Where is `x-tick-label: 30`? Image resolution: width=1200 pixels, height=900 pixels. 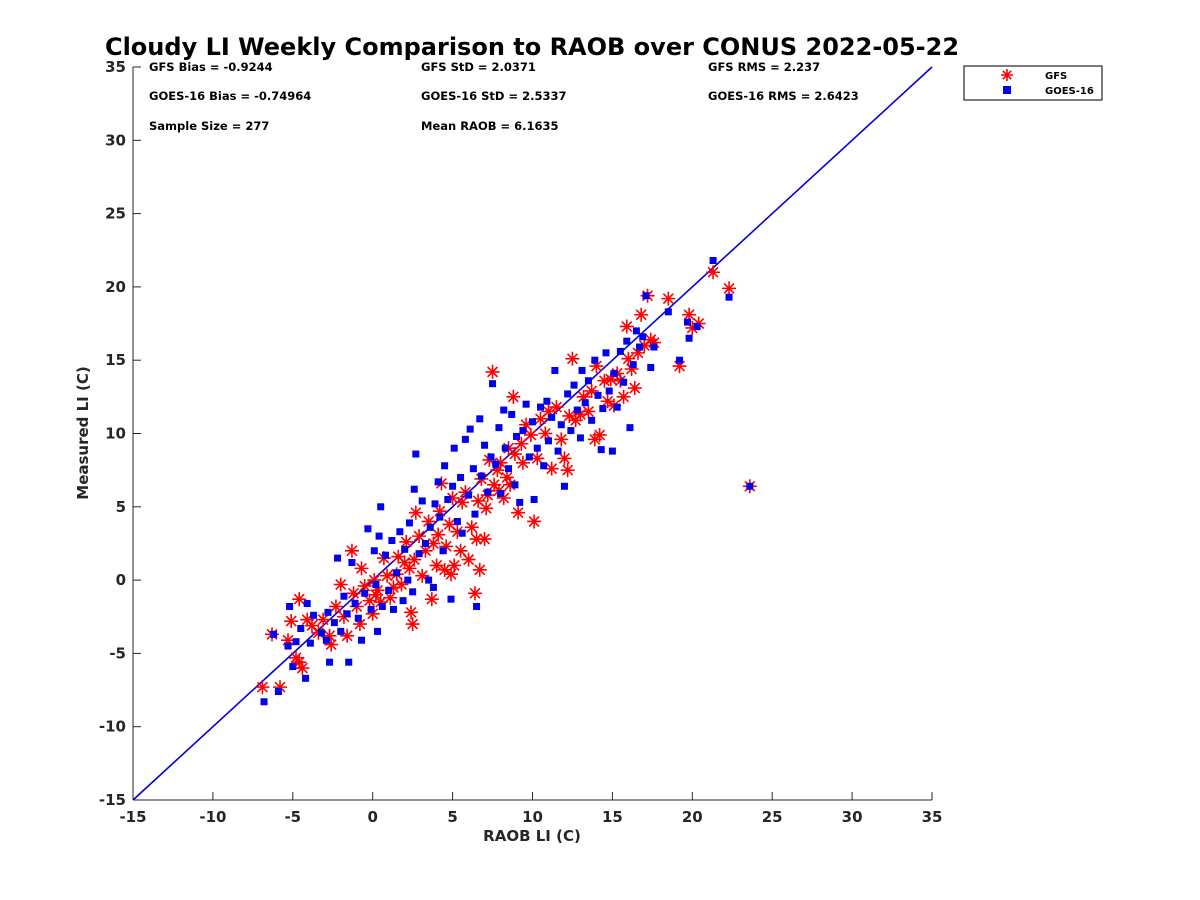 x-tick-label: 30 is located at coordinates (852, 817).